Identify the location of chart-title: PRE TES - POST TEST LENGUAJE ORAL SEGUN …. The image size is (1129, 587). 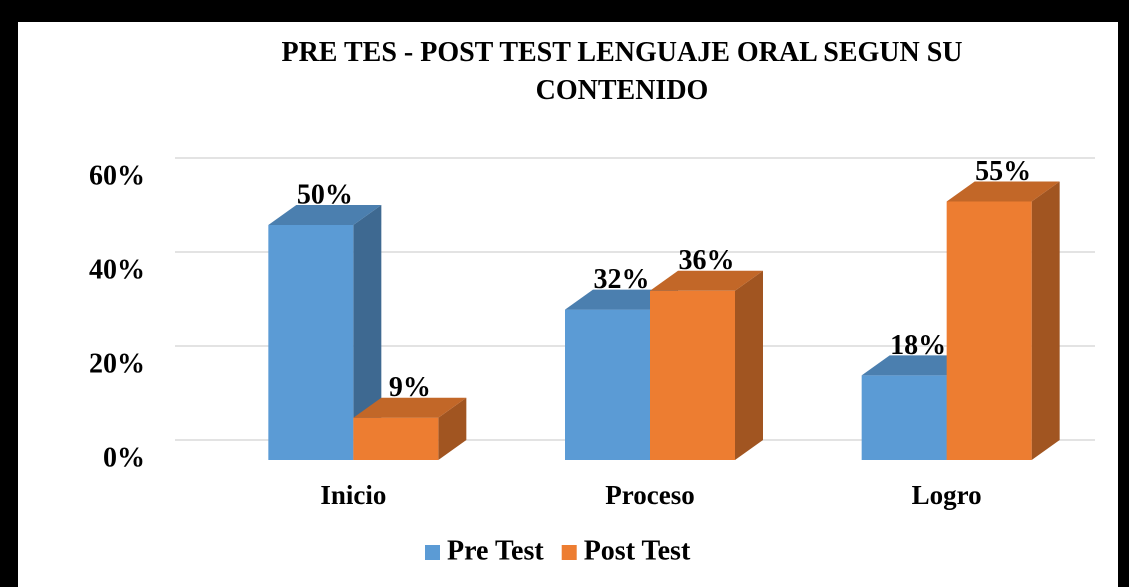
(622, 71).